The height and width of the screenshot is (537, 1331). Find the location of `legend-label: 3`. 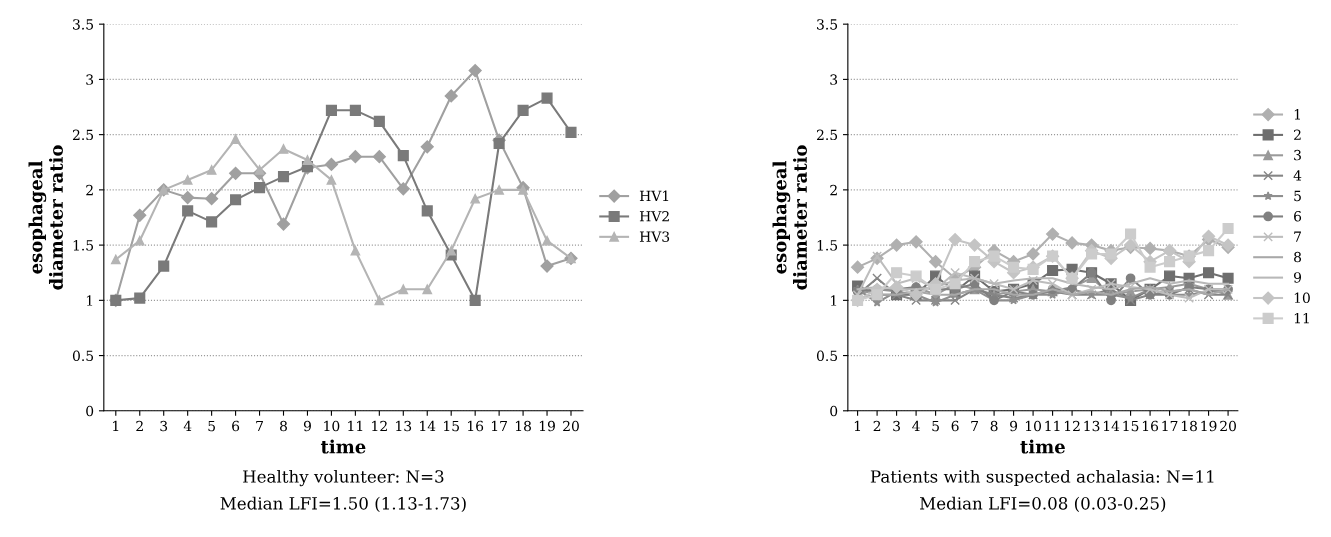

legend-label: 3 is located at coordinates (1297, 155).